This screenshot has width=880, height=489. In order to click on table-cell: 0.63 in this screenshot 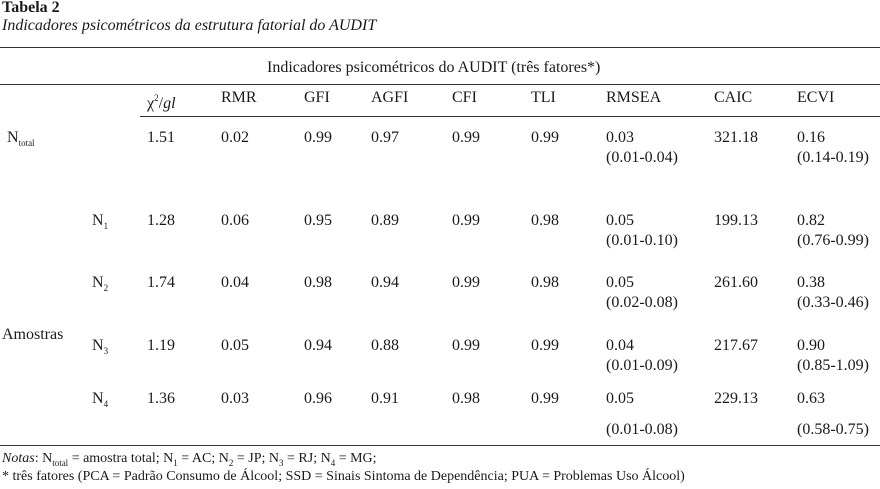, I will do `click(811, 398)`.